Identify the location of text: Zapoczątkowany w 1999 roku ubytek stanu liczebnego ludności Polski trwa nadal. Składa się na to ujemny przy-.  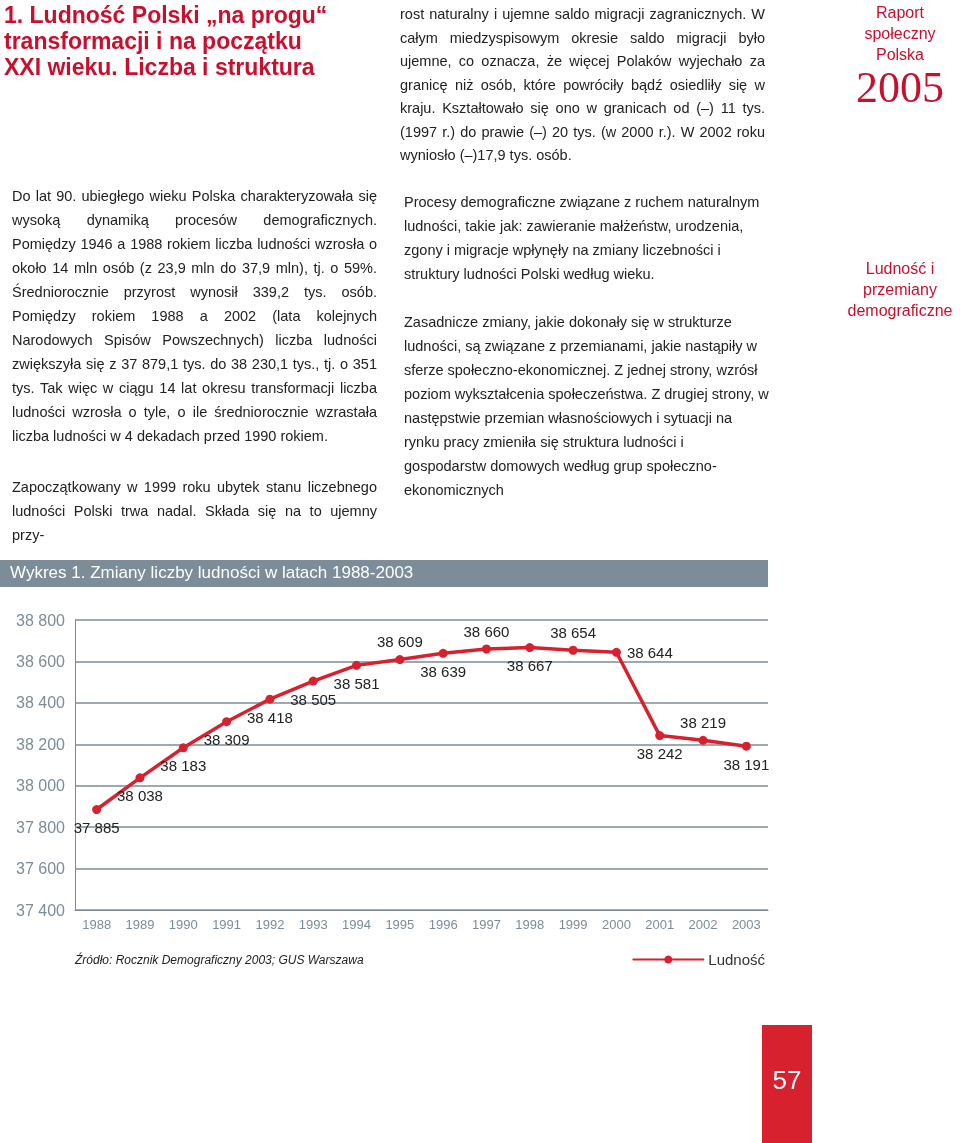
(194, 511).